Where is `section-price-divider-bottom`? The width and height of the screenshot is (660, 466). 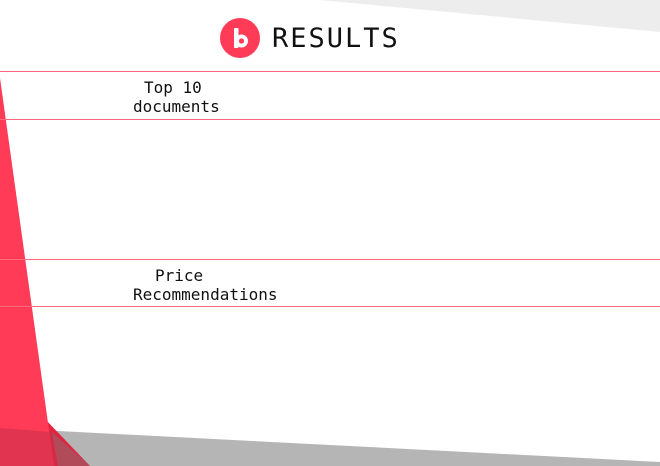
section-price-divider-bottom is located at coordinates (330, 306).